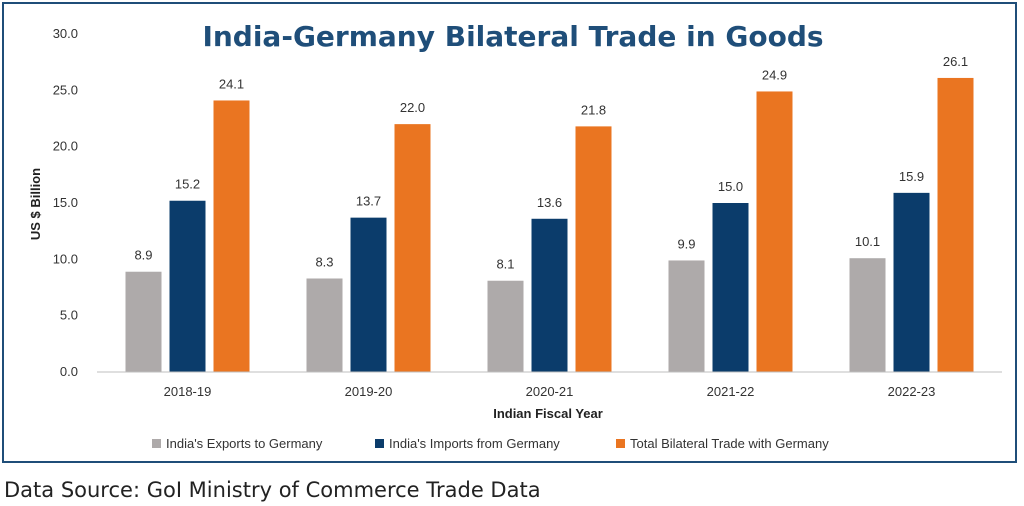 This screenshot has height=506, width=1024. I want to click on y-axis-ticks: 0.0 5.0 10.0 15.0 20.0 25.0 30.0, so click(65, 202).